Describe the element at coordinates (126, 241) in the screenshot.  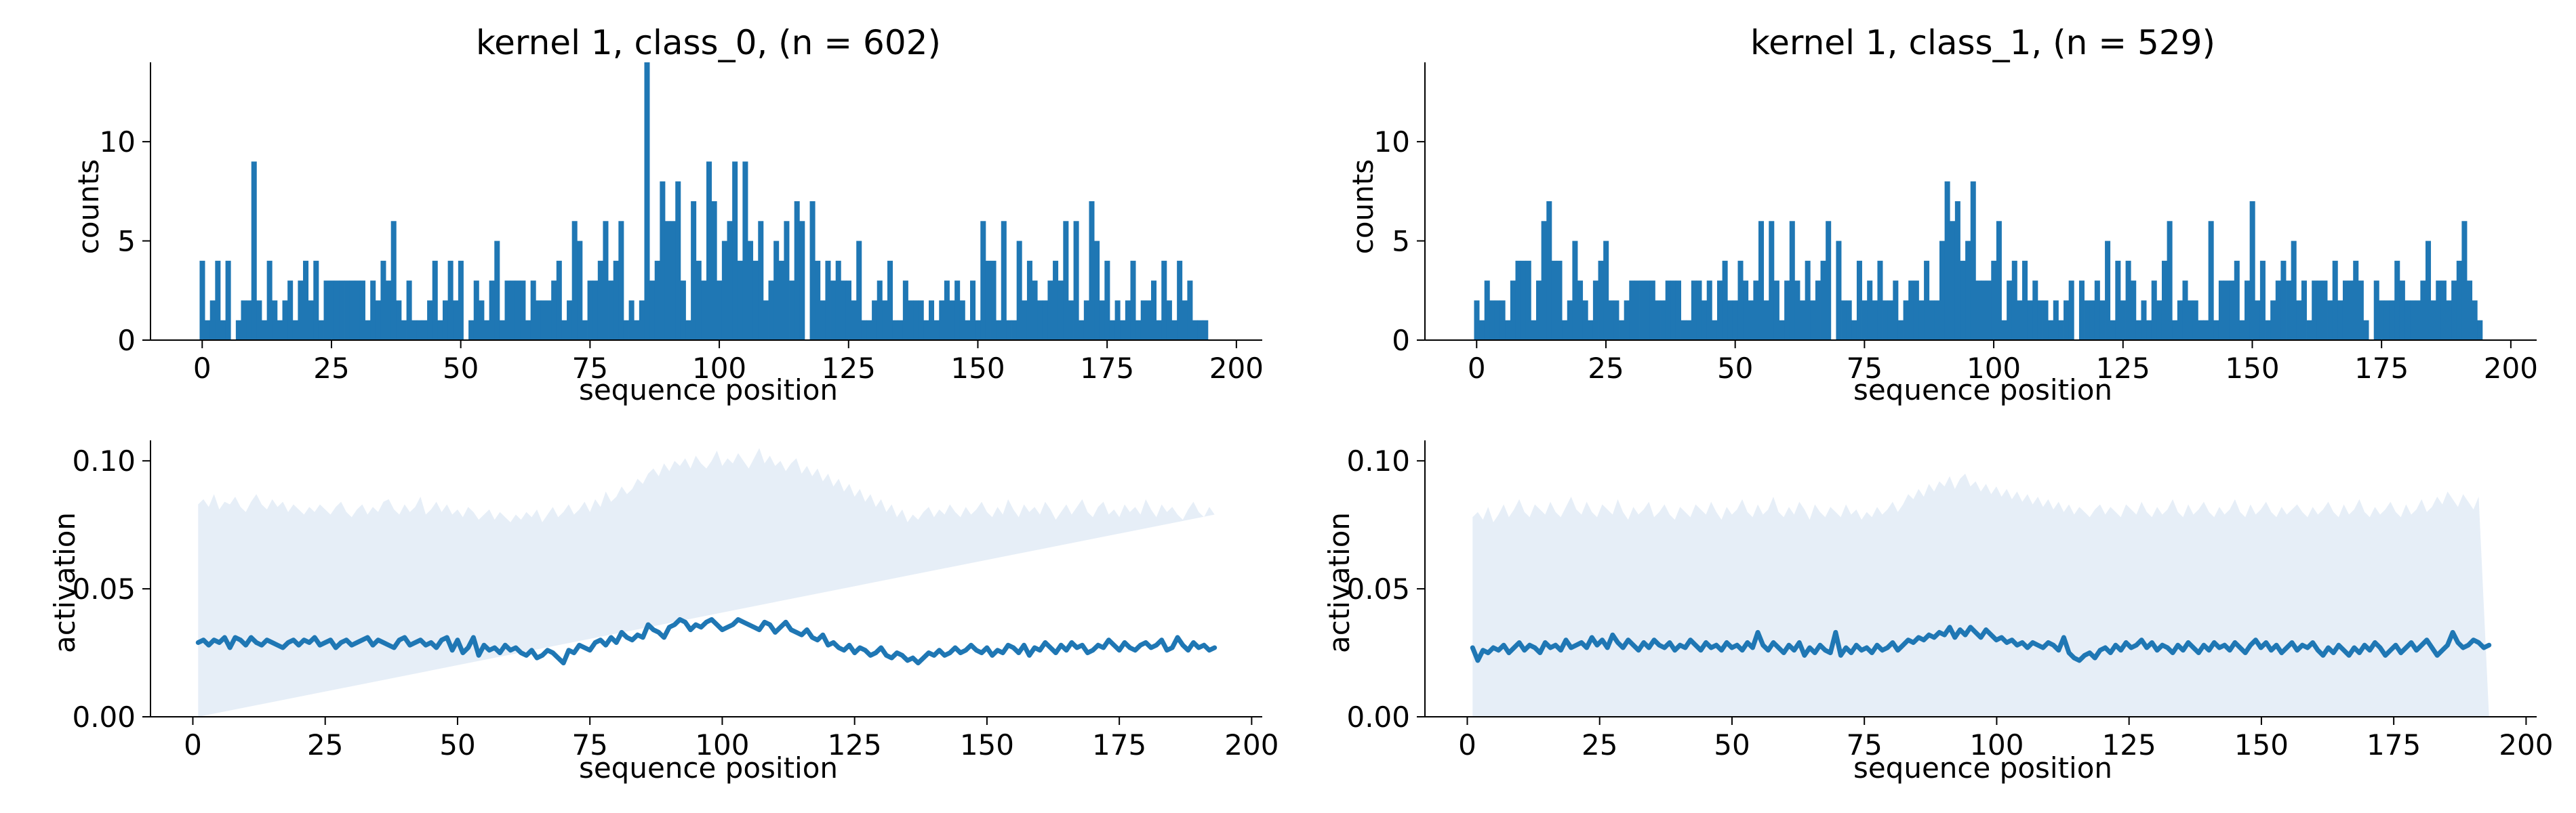
I see `y-tick-label: 5` at that location.